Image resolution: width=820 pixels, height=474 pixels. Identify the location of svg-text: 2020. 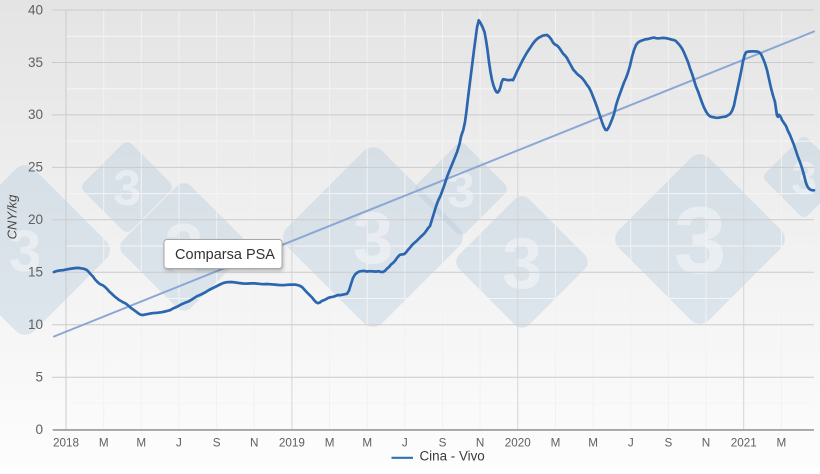
(518, 443).